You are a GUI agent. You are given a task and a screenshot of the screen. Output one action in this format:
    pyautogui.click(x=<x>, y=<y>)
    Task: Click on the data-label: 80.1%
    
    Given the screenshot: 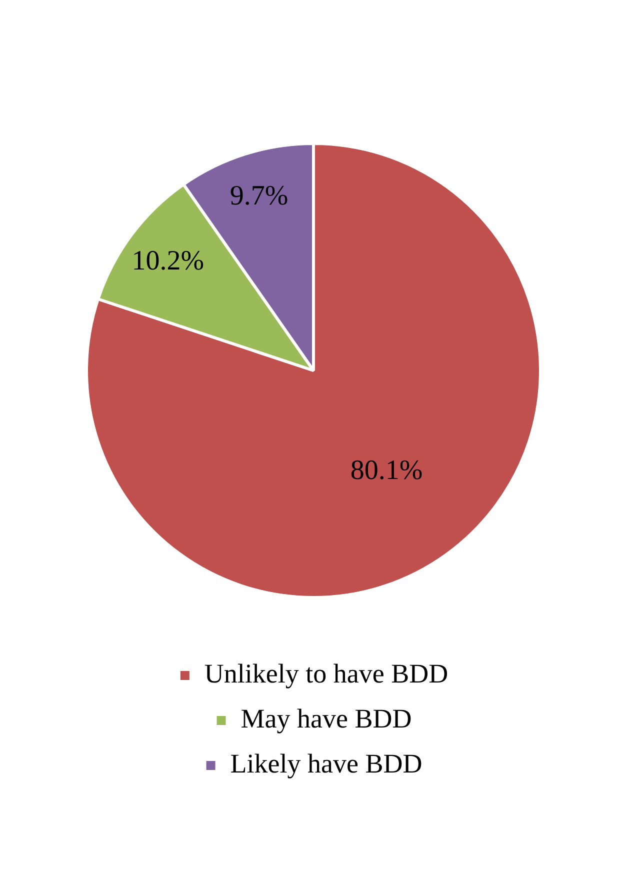 What is the action you would take?
    pyautogui.click(x=386, y=470)
    